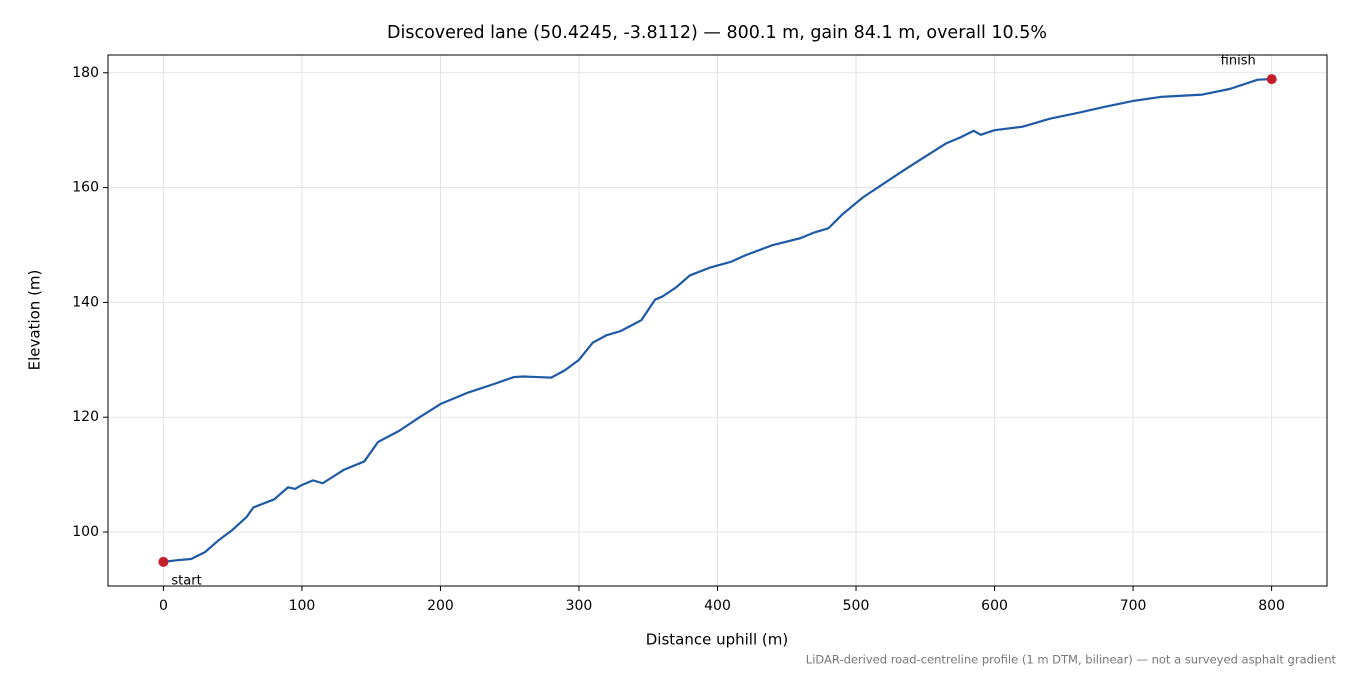 The height and width of the screenshot is (675, 1350). Describe the element at coordinates (85, 302) in the screenshot. I see `y-tick-label: 140` at that location.